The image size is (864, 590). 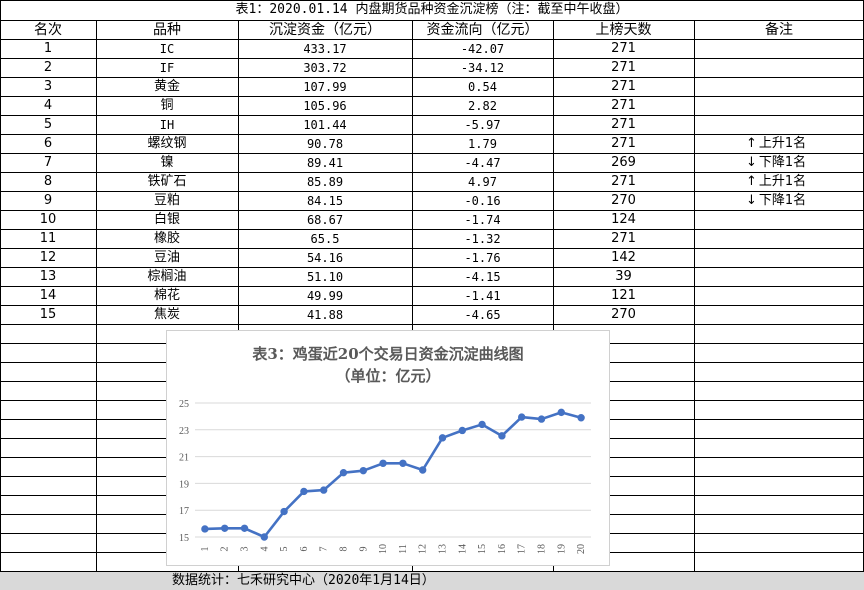 I want to click on cell-flow: -0.16, so click(x=482, y=201).